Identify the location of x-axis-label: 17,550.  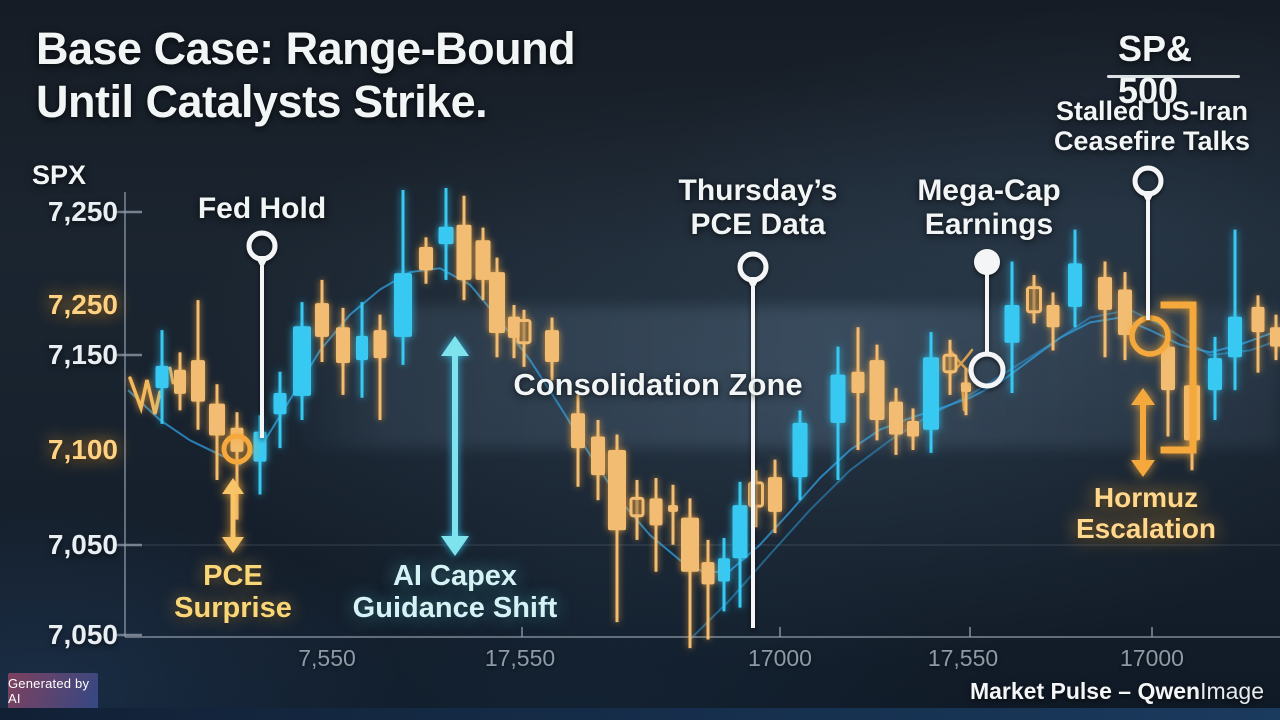
(520, 658).